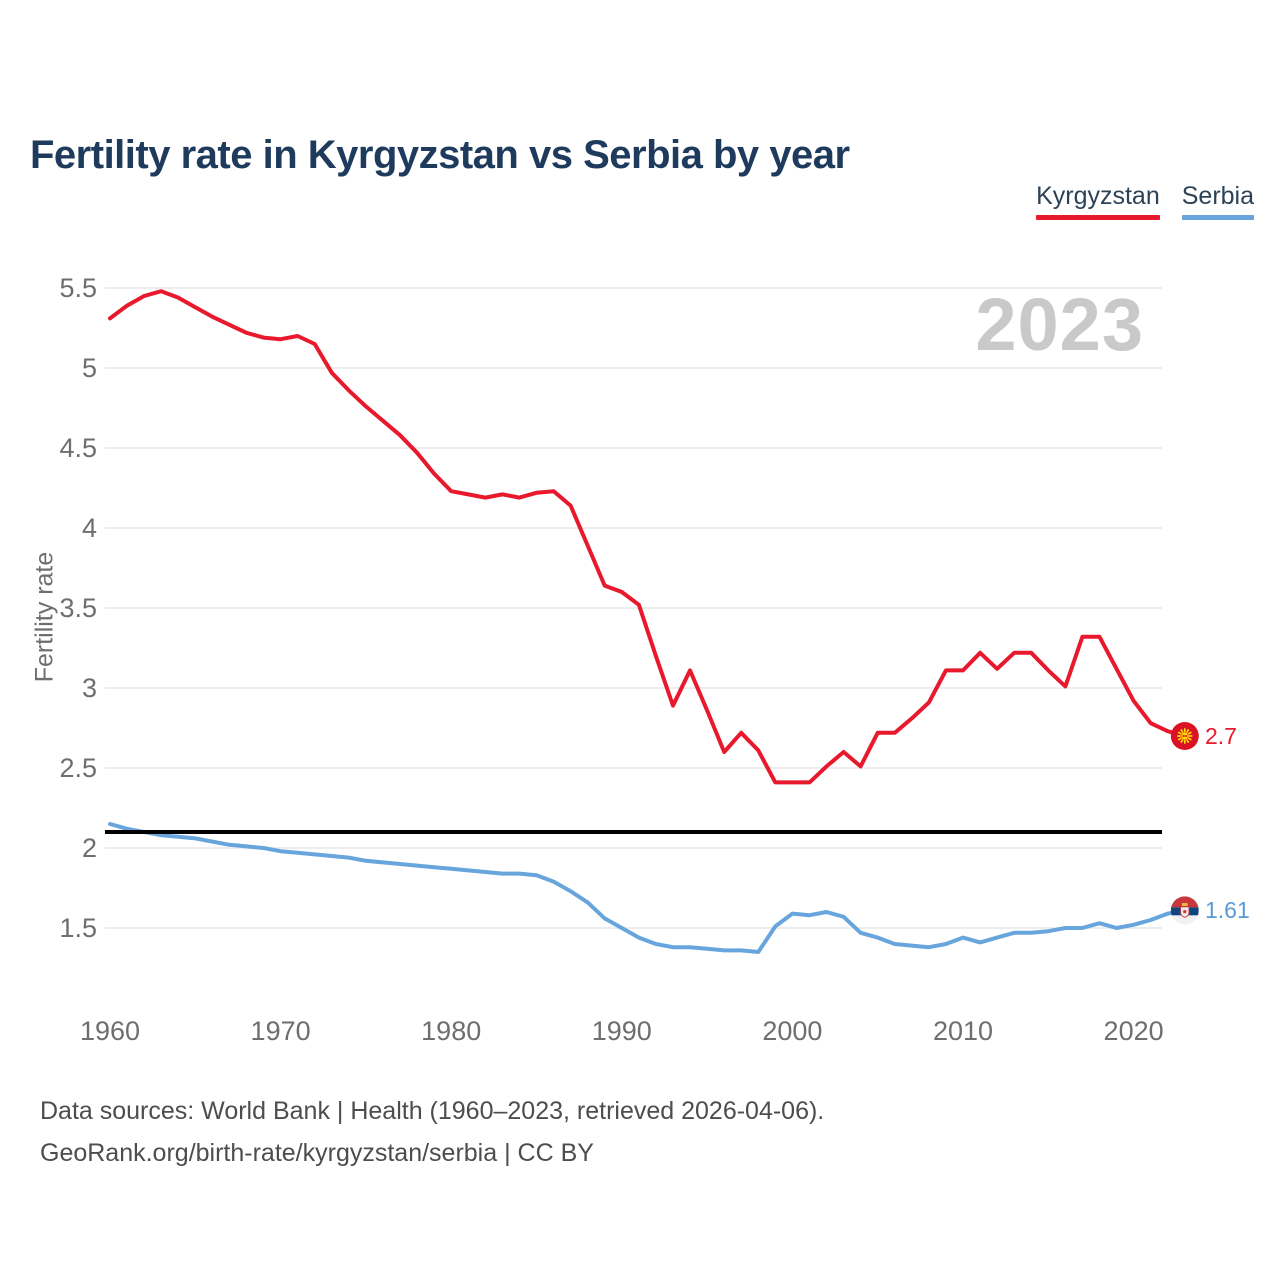 The height and width of the screenshot is (1280, 1280). Describe the element at coordinates (89, 688) in the screenshot. I see `y-tick-label: 3` at that location.